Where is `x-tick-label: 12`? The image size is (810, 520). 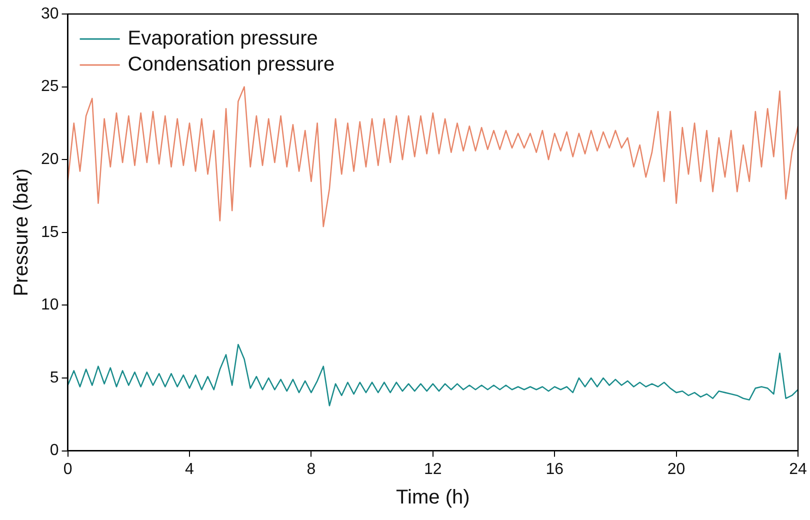
x-tick-label: 12 is located at coordinates (433, 469).